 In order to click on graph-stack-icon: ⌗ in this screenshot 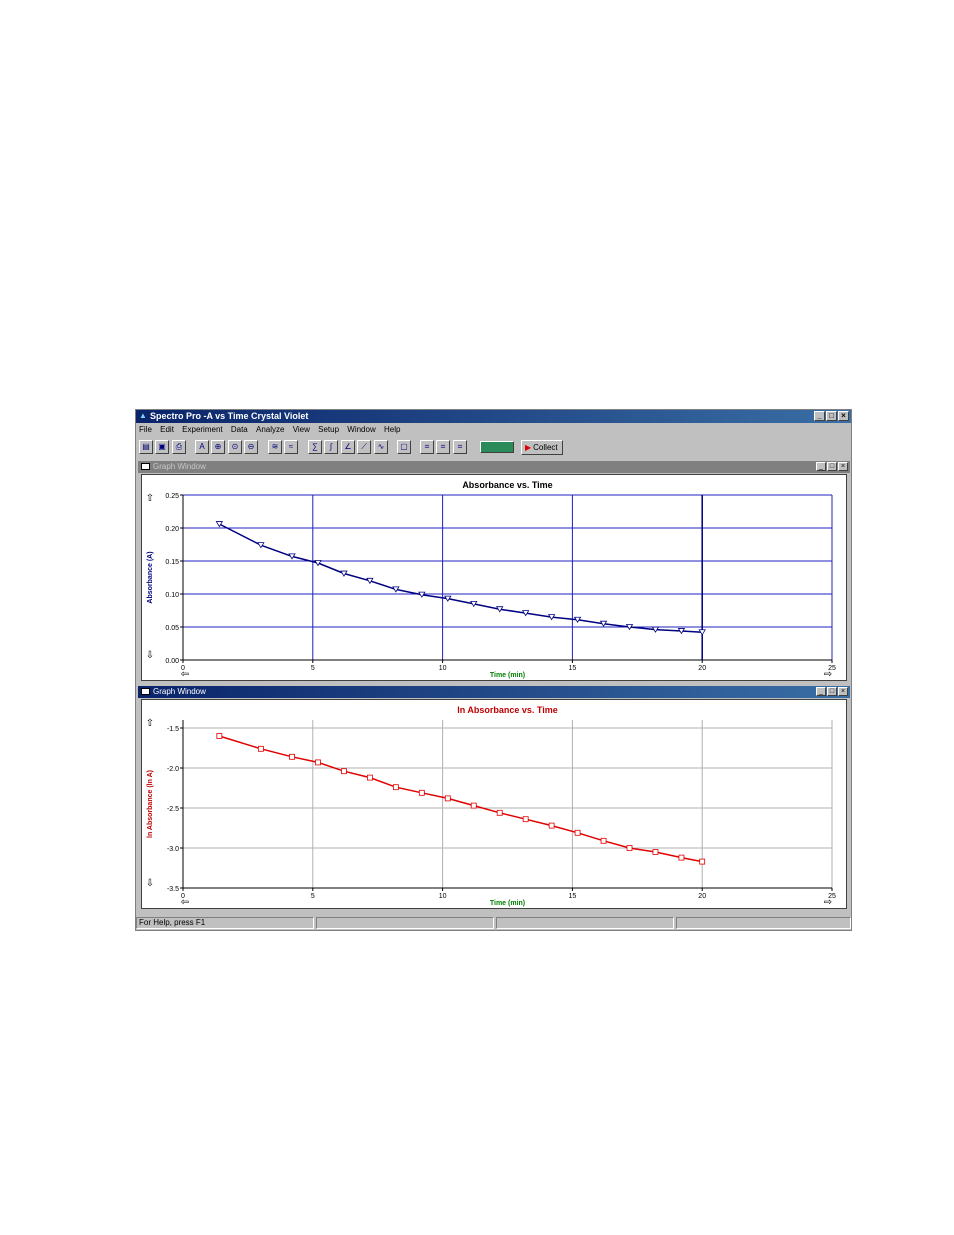, I will do `click(460, 447)`.